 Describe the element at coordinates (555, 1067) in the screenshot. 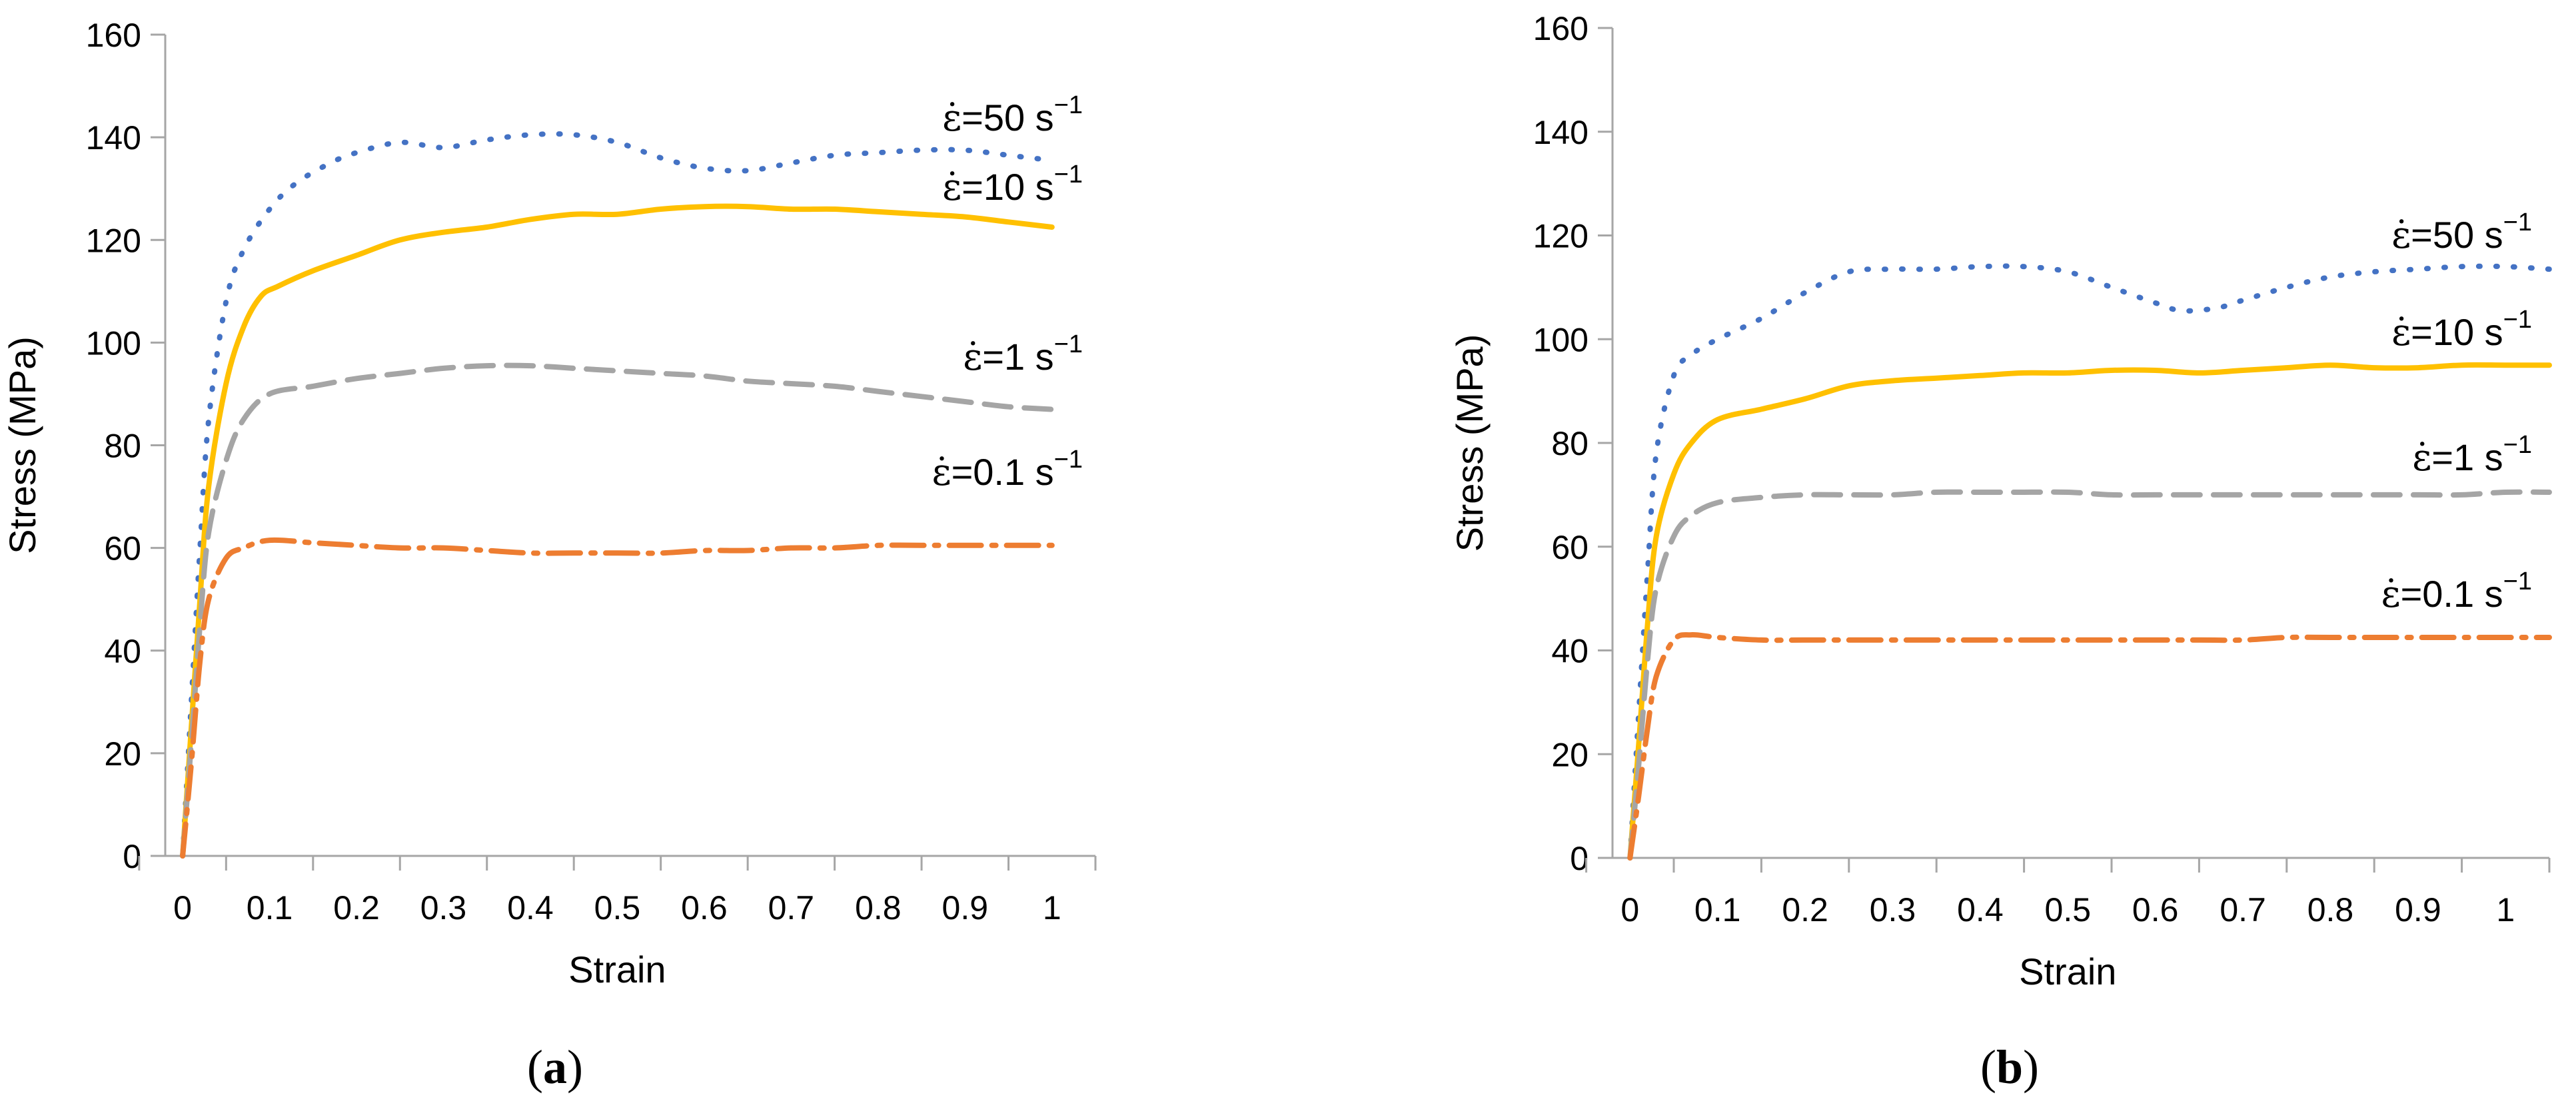

I see `panel-label-a: (a)` at that location.